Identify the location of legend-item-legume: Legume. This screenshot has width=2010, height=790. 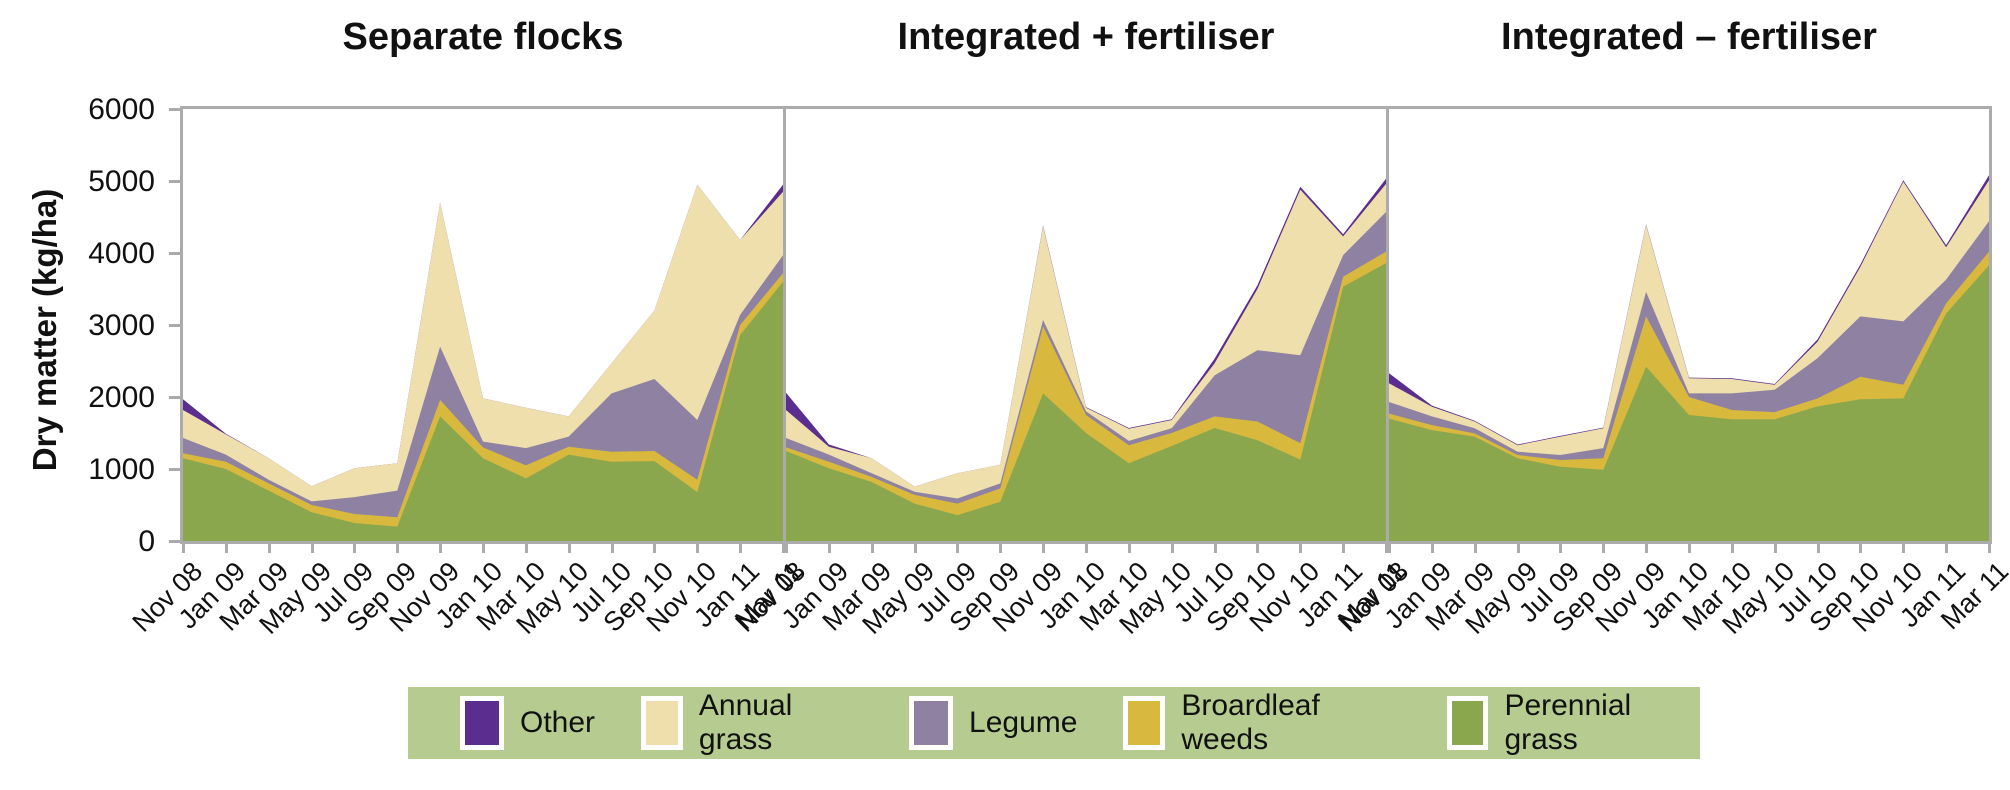
(993, 723).